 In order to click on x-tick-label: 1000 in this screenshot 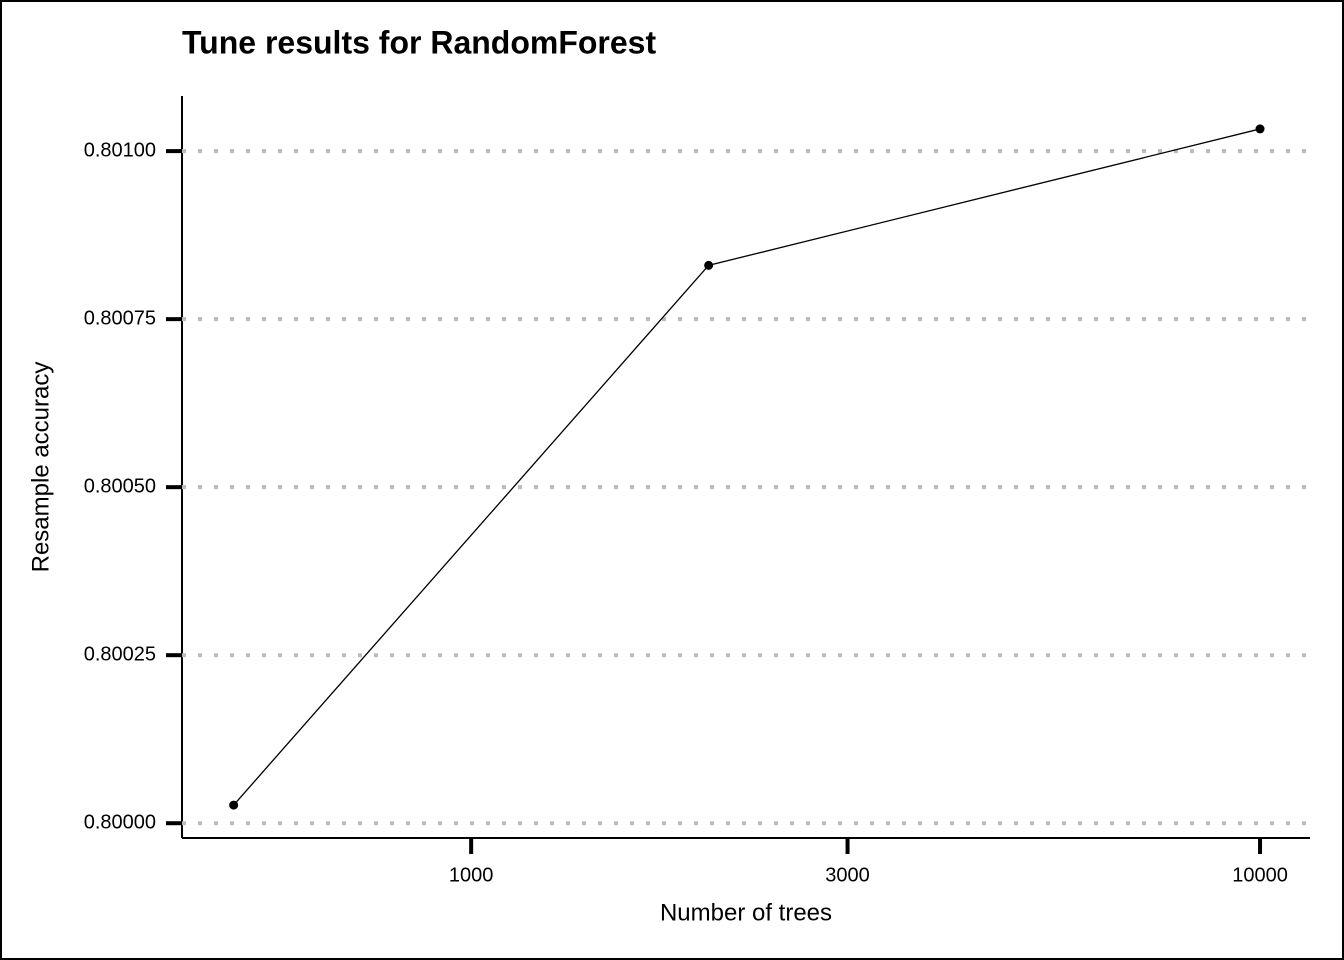, I will do `click(471, 875)`.